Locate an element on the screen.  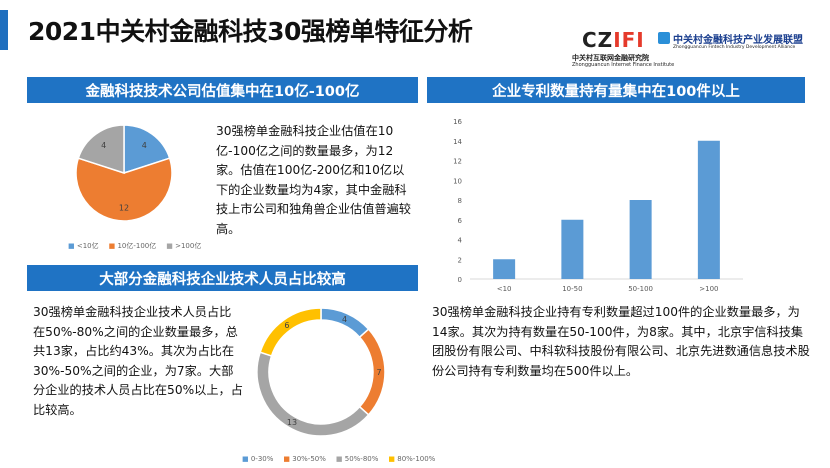
y-tick-label: 0 is located at coordinates (460, 280).